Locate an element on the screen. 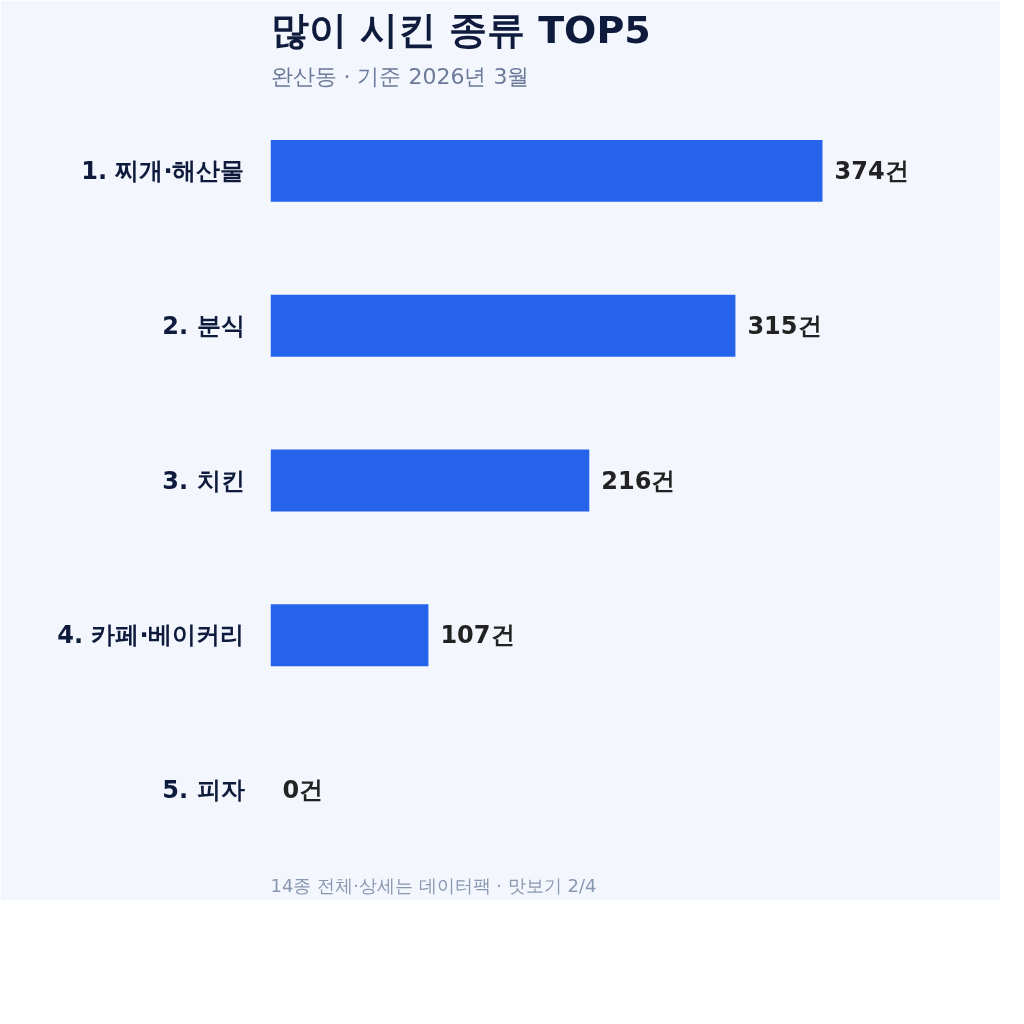 This screenshot has height=1024, width=1024. text: 14종 전체·상세는 데이터팩 · 맛보기 2/4 is located at coordinates (433, 885).